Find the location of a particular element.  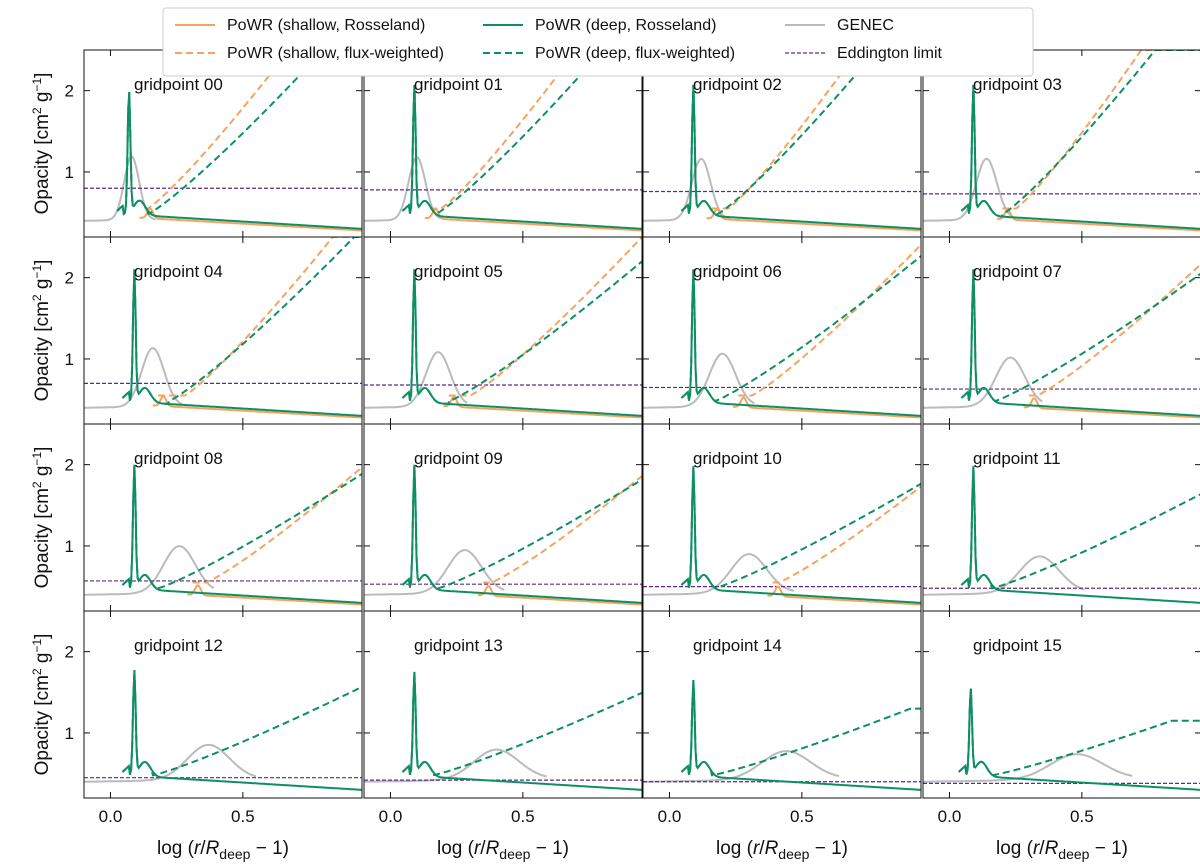

panel-07: gridpoint 07 is located at coordinates (1061, 330).